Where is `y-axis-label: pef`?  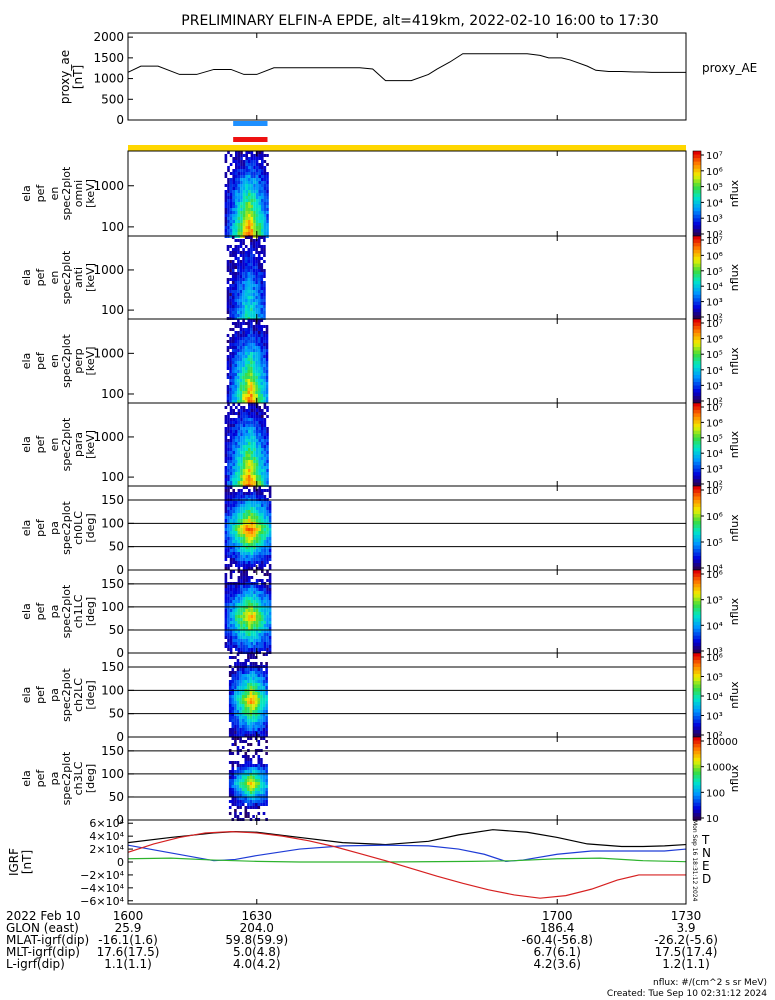 y-axis-label: pef is located at coordinates (40, 611).